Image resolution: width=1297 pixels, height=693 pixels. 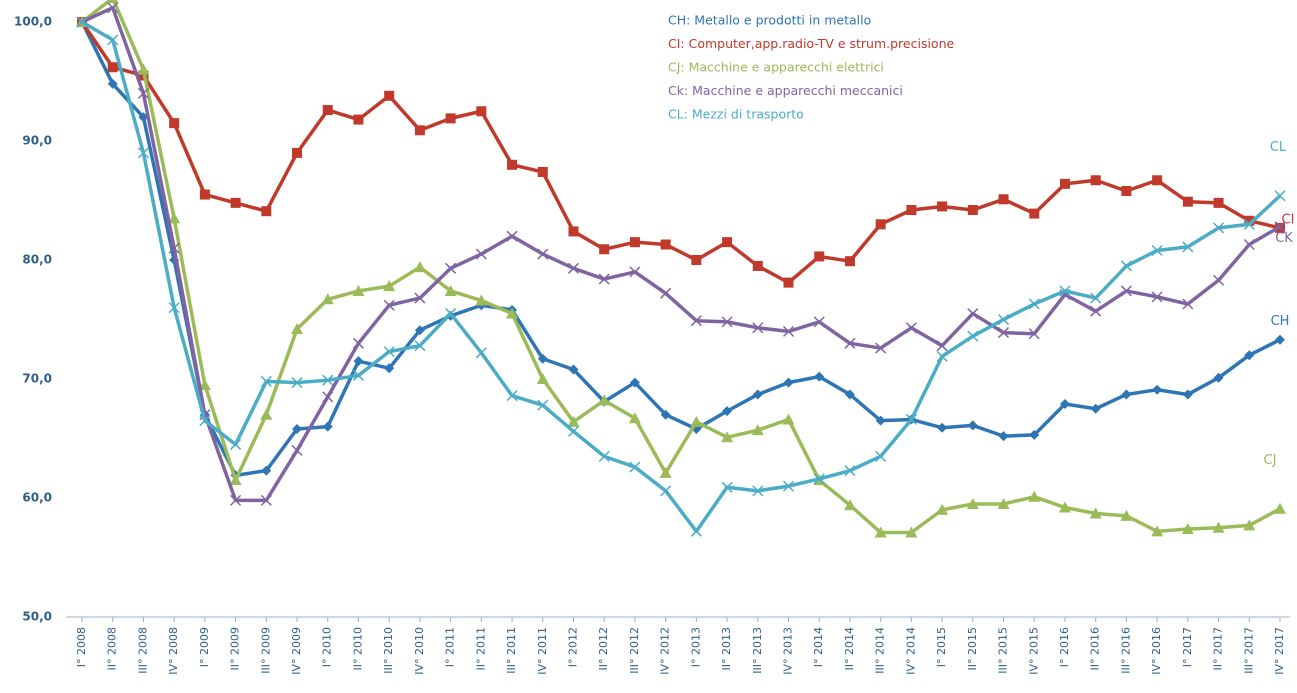 I want to click on x-tick-label: I° 2009, so click(x=204, y=647).